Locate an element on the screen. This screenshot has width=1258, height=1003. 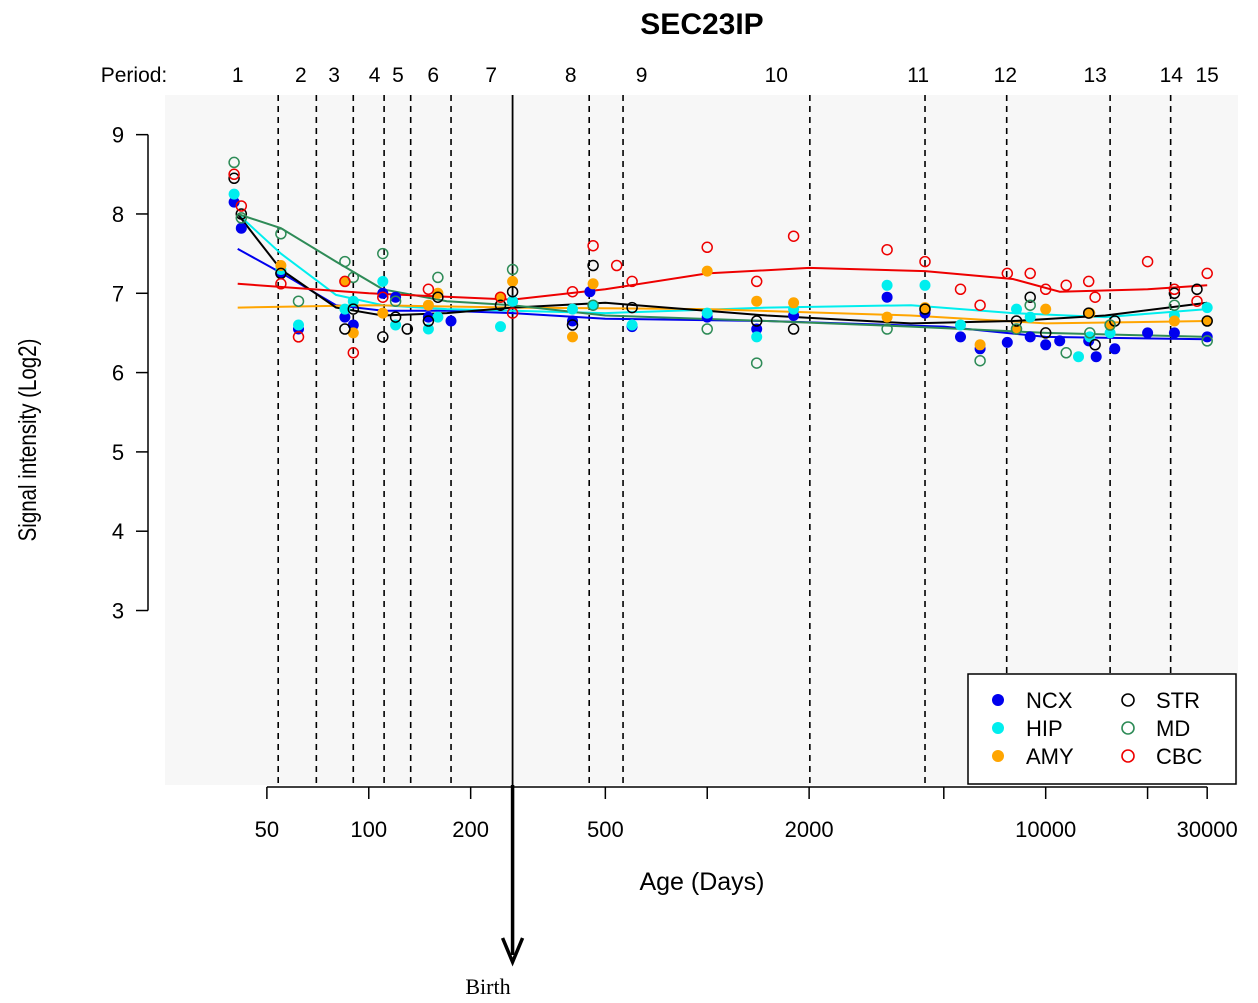
legend-marker-hip is located at coordinates (998, 728).